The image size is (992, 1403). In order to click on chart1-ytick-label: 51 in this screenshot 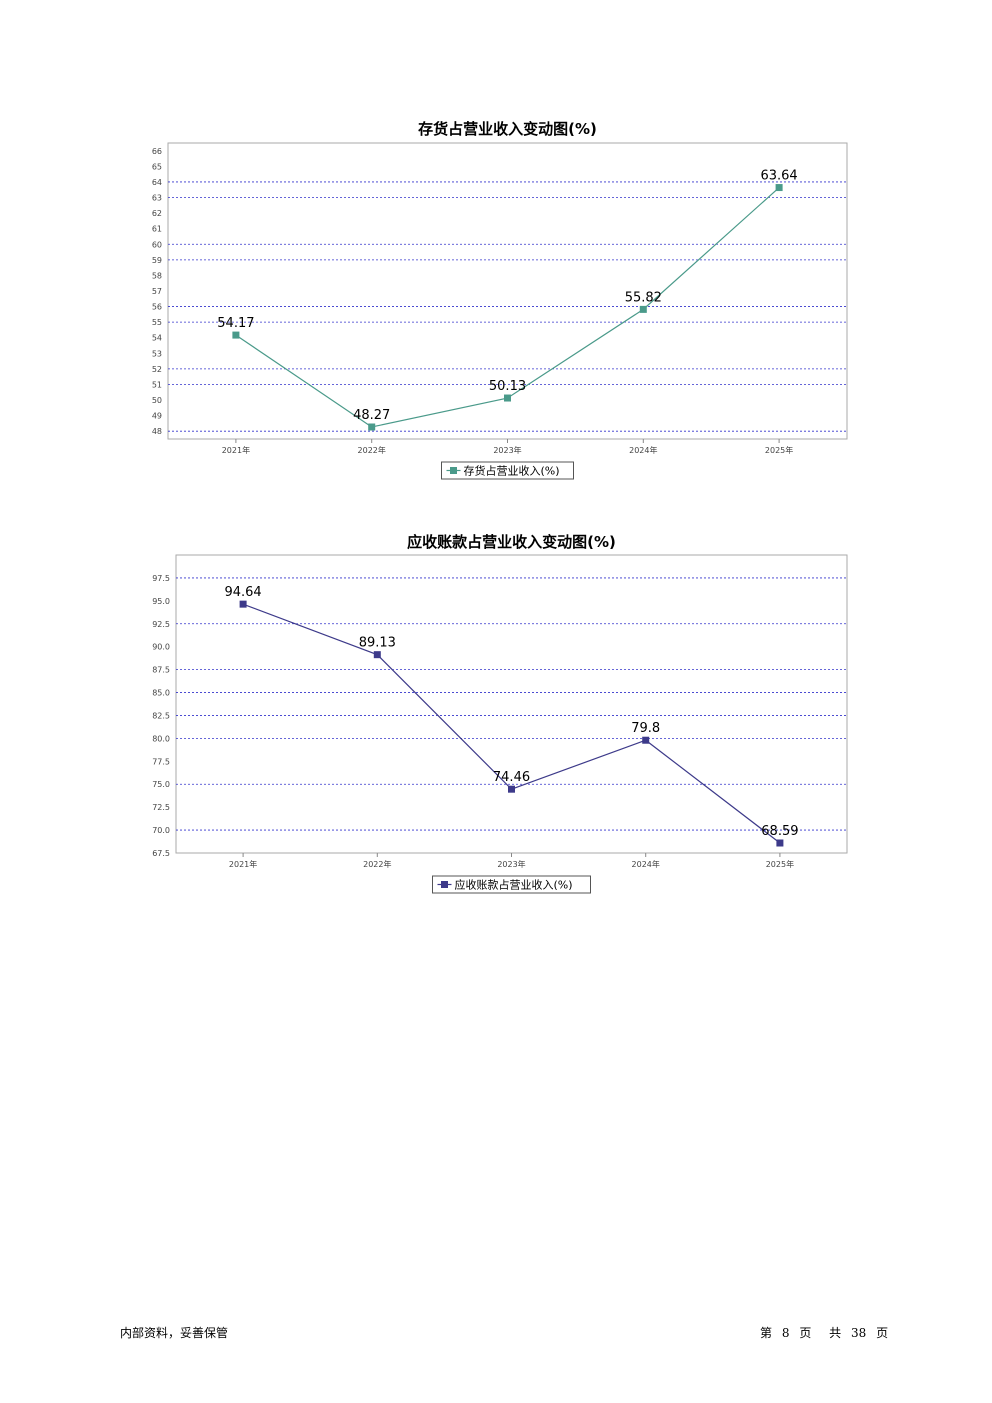, I will do `click(157, 384)`.